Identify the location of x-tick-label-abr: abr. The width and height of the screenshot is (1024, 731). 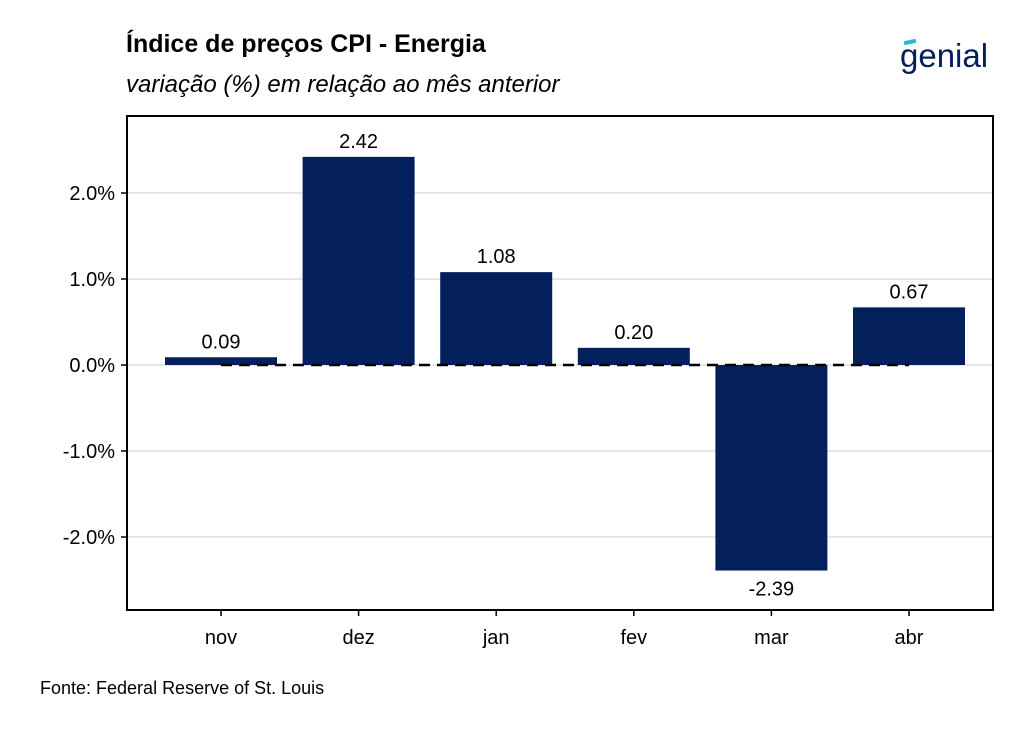
(909, 638).